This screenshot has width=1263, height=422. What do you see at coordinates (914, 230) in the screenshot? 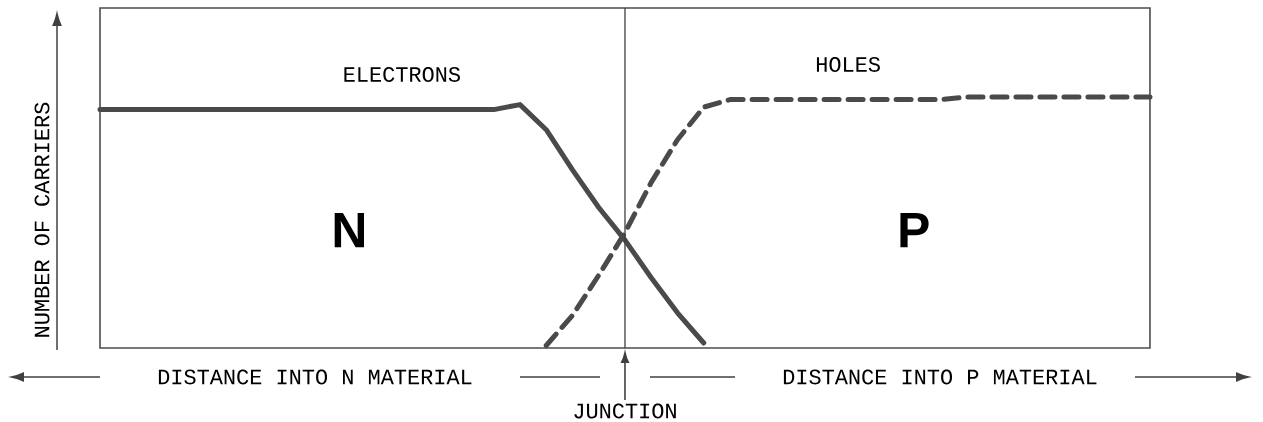
I see `annotation: P` at bounding box center [914, 230].